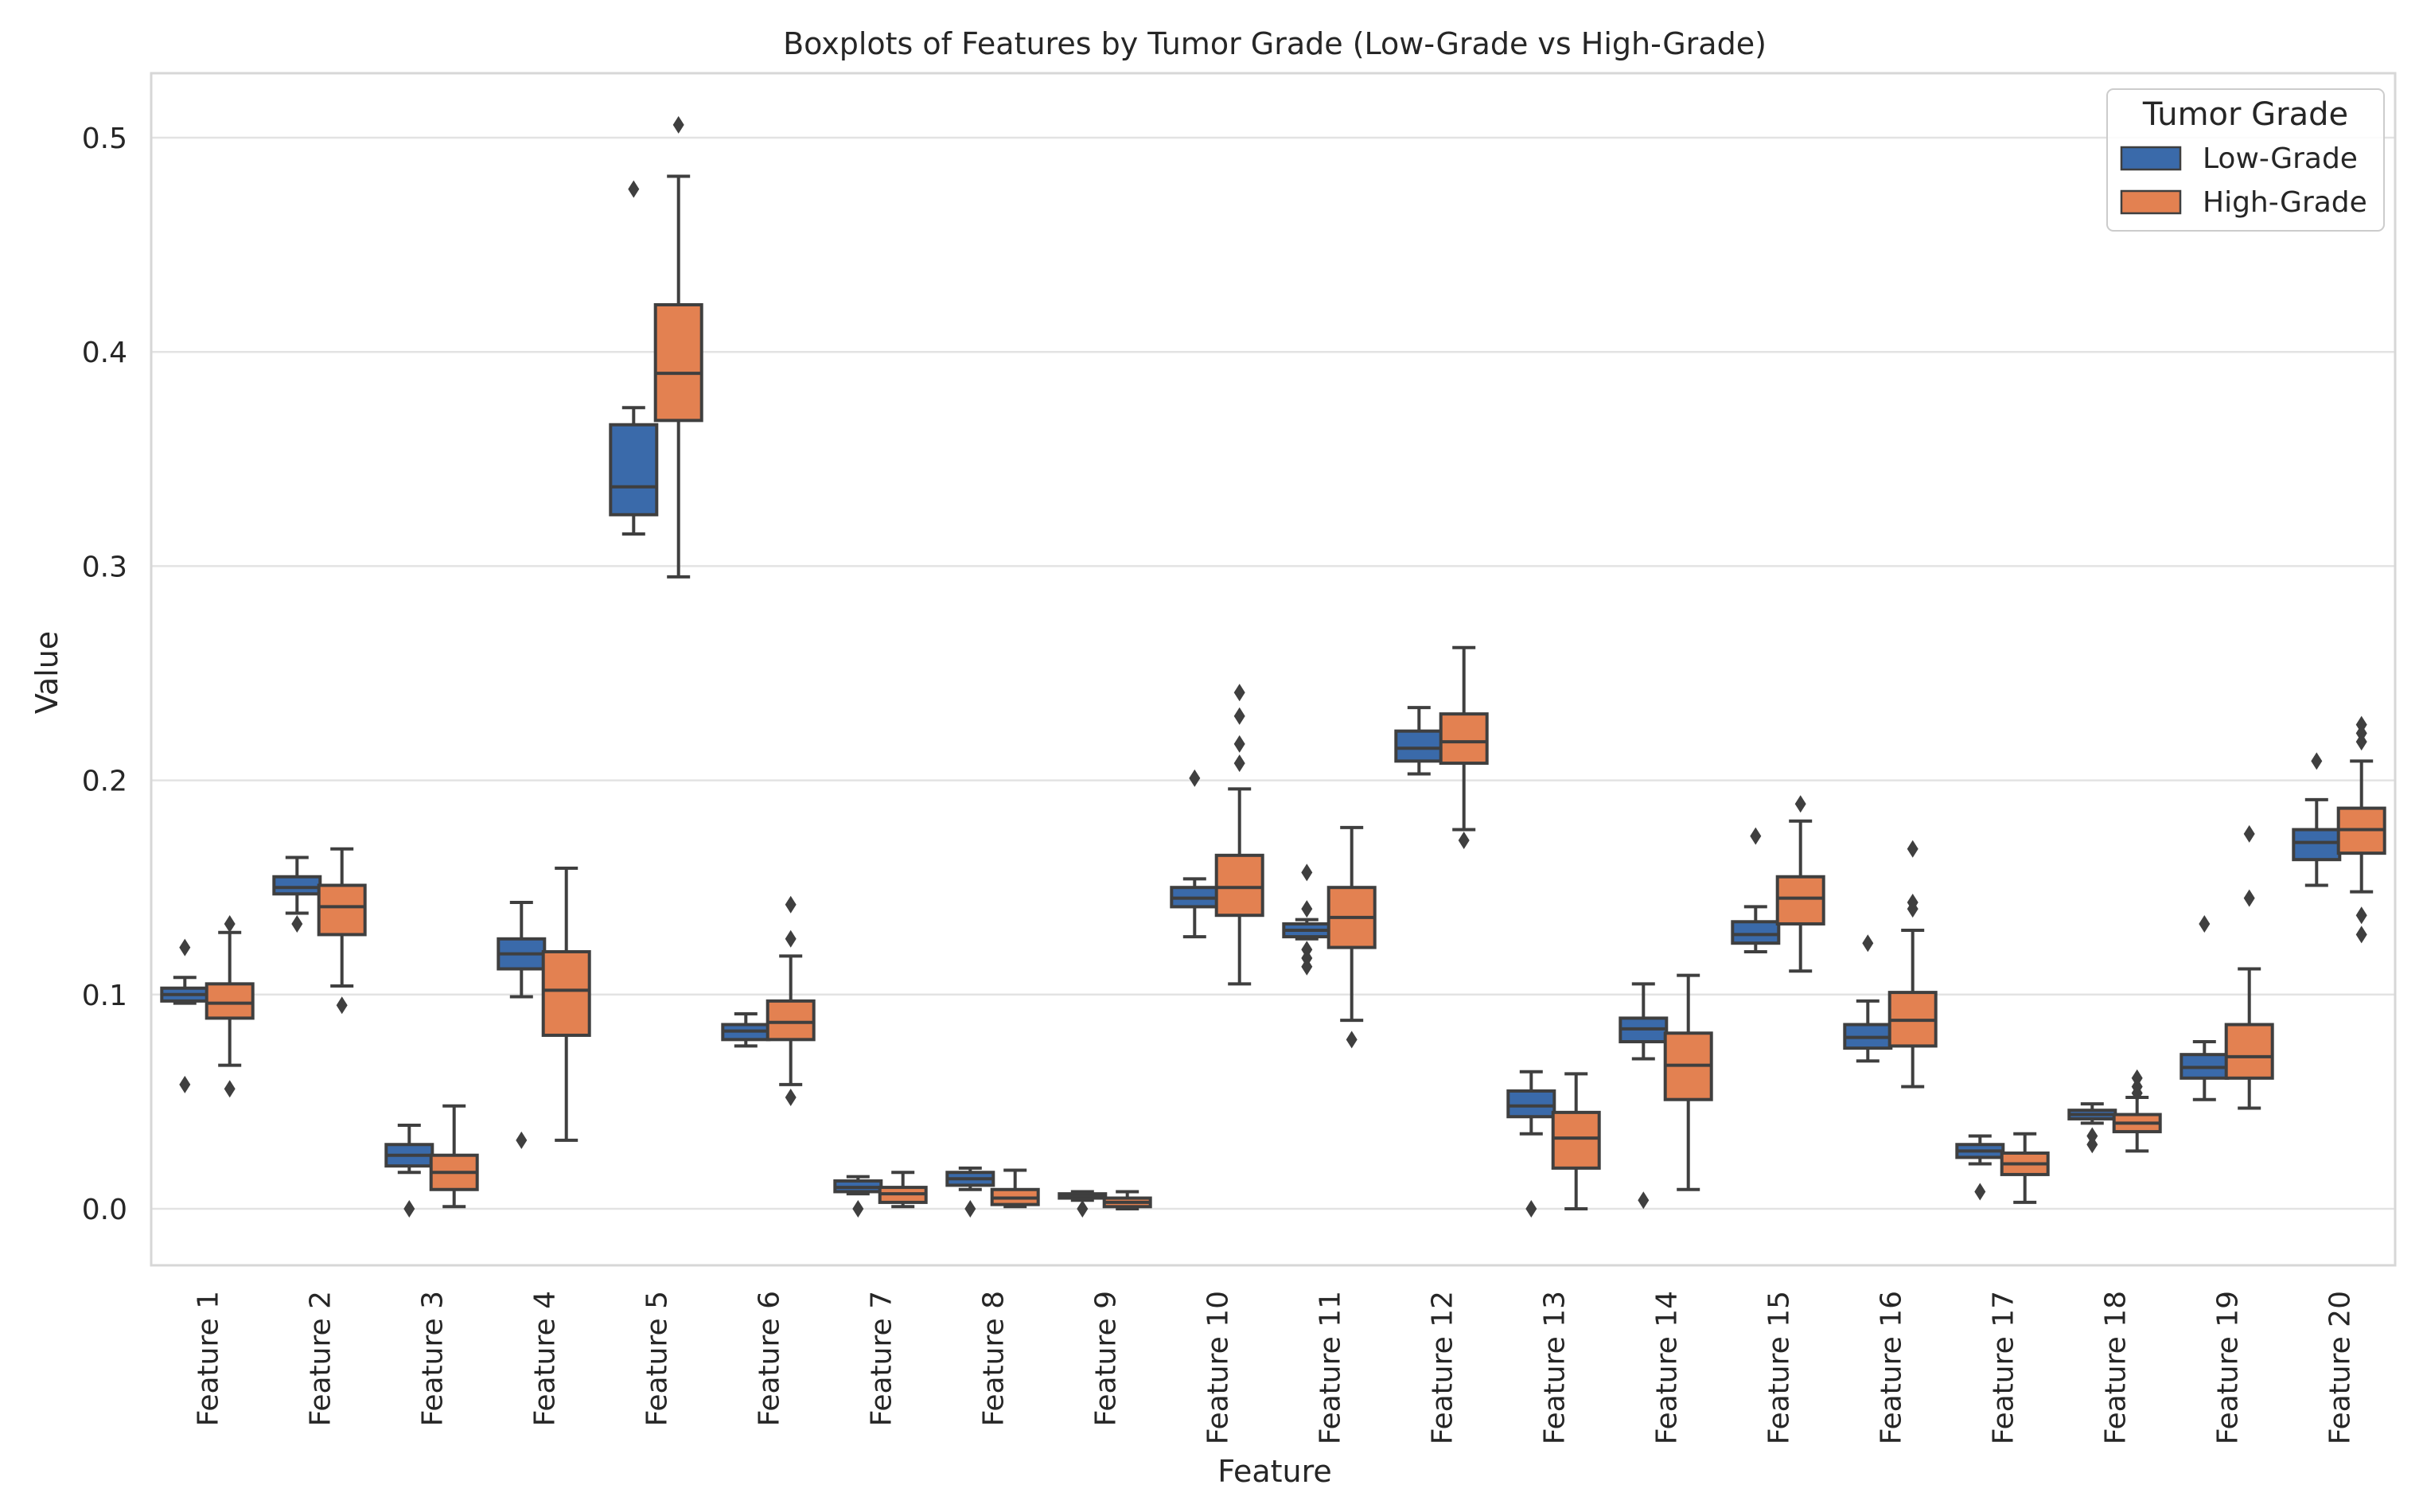  Describe the element at coordinates (1892, 1367) in the screenshot. I see `x-tick-label: Feature 16` at that location.